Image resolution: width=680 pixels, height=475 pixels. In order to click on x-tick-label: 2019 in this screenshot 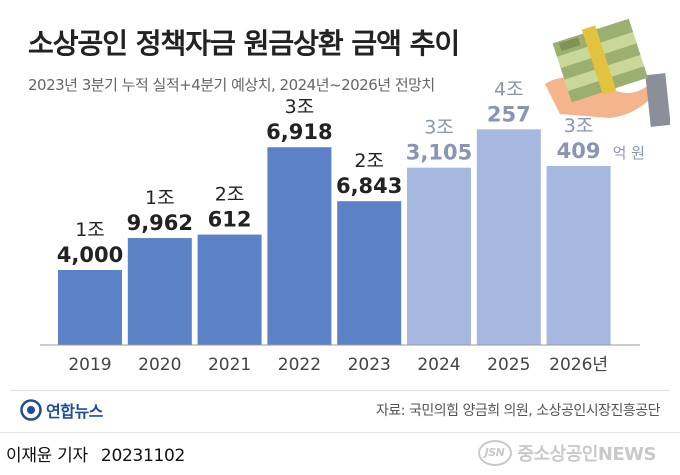, I will do `click(89, 365)`.